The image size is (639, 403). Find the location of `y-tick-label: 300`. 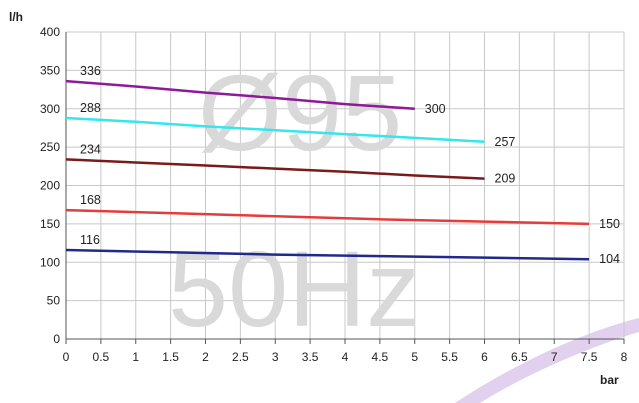

y-tick-label: 300 is located at coordinates (50, 109).